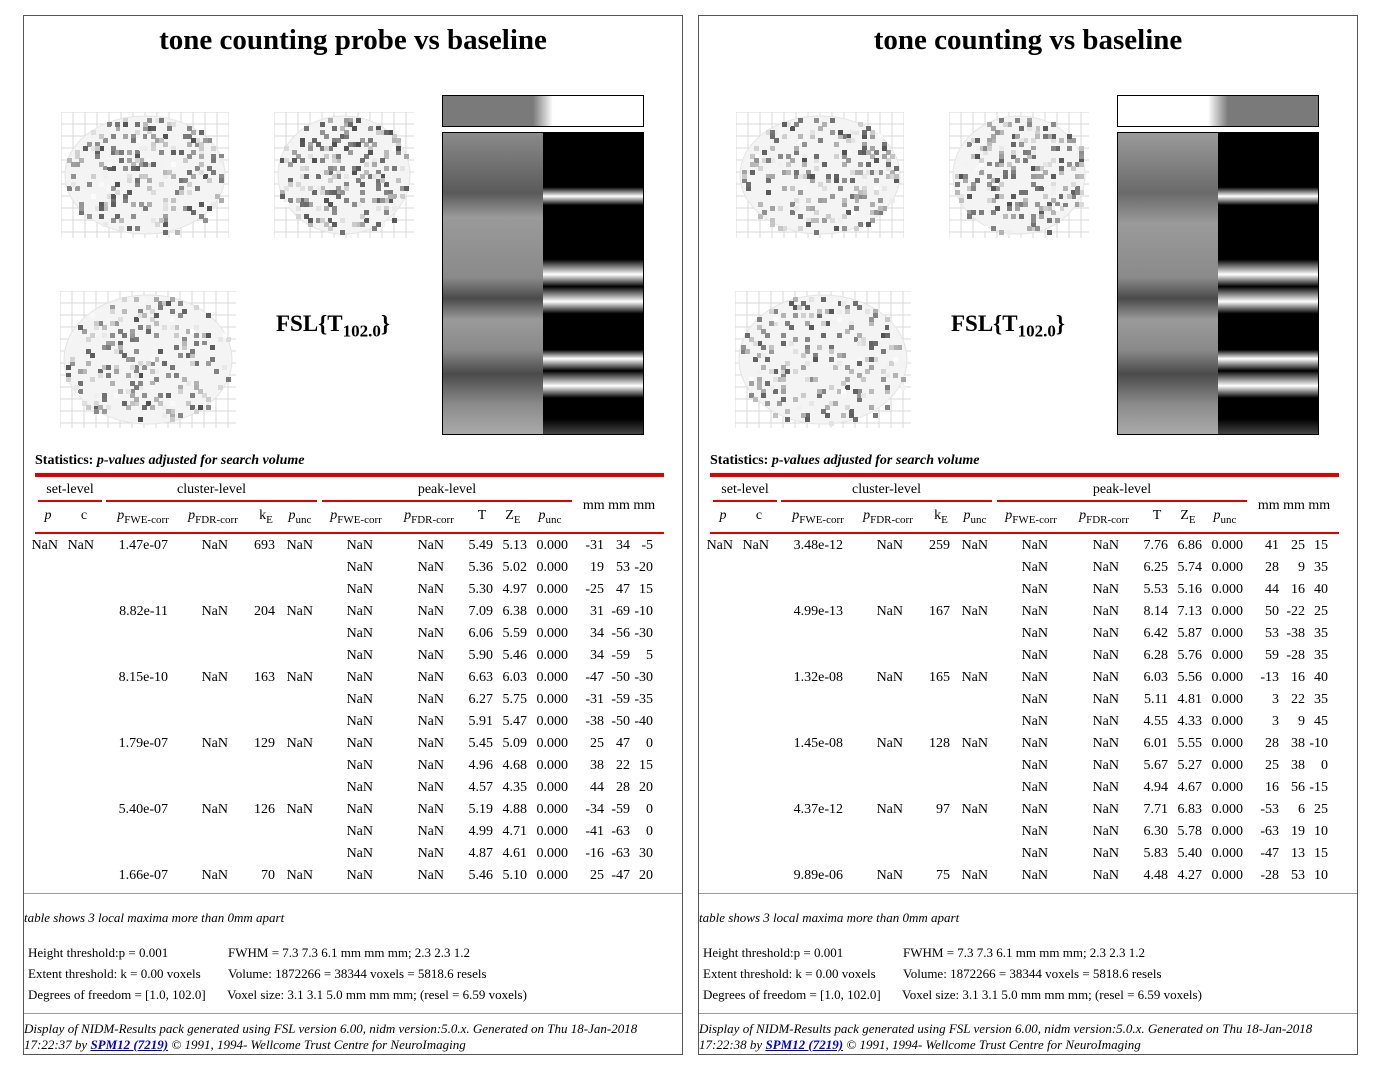 This screenshot has height=1080, width=1376. Describe the element at coordinates (597, 633) in the screenshot. I see `table-cell: 34` at that location.